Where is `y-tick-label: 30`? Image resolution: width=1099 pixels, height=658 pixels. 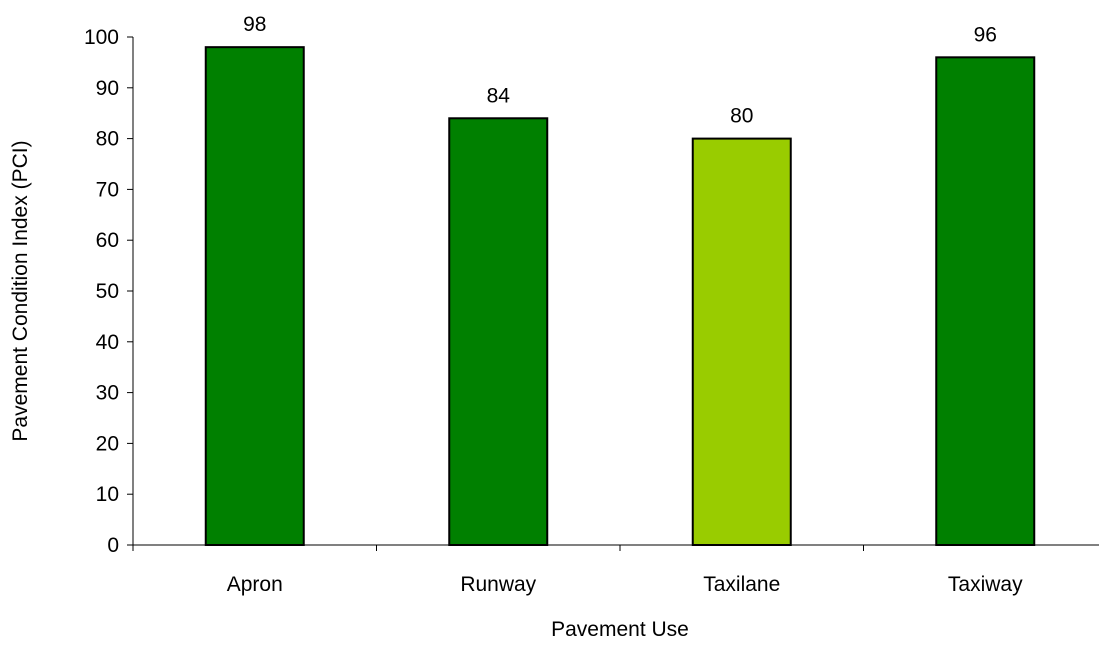 y-tick-label: 30 is located at coordinates (107, 393).